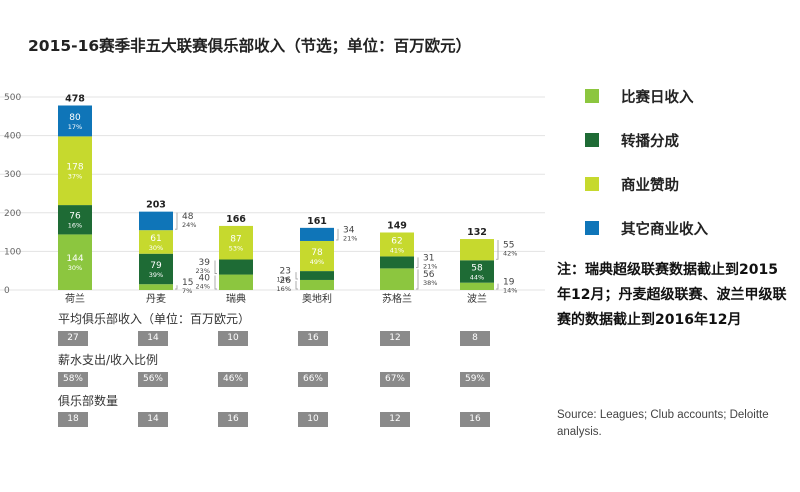  I want to click on data-label: 76, so click(75, 217).